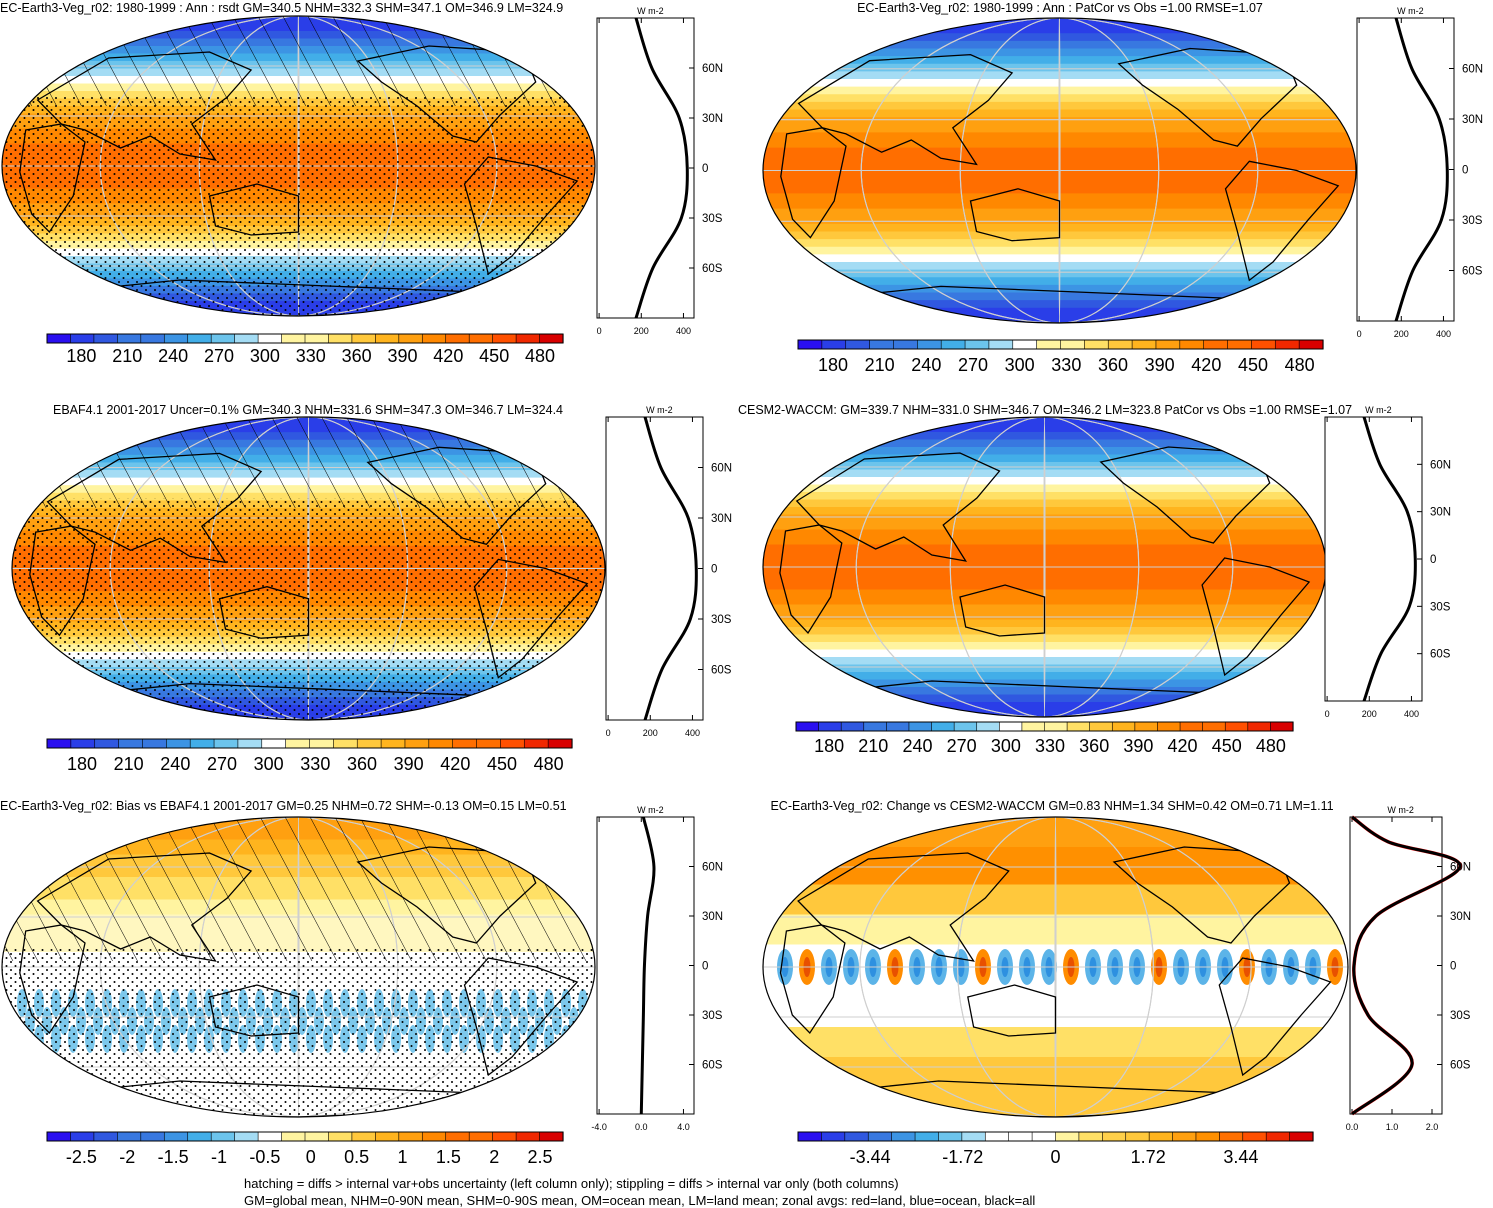 Image resolution: width=1493 pixels, height=1208 pixels. What do you see at coordinates (127, 356) in the screenshot?
I see `colorbar-label: 210` at bounding box center [127, 356].